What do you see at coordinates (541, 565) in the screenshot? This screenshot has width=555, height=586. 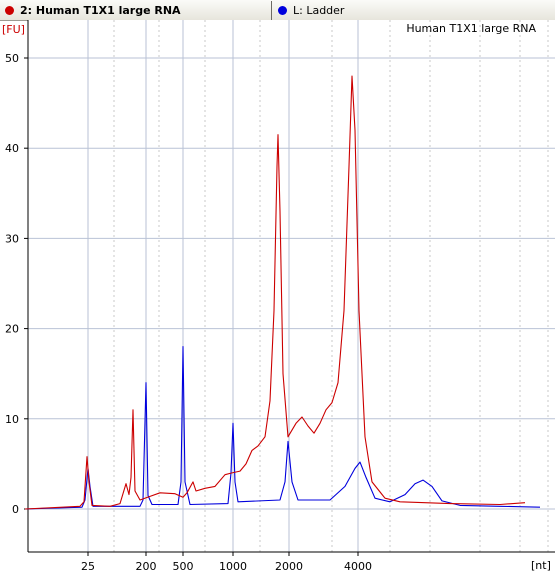 I see `x-axis-unit: [nt]` at bounding box center [541, 565].